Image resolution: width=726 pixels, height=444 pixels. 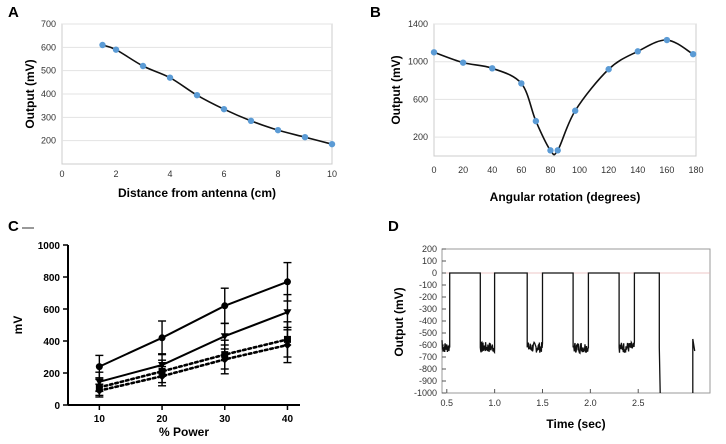 What do you see at coordinates (579, 170) in the screenshot?
I see `x-tick-label-b: 100` at bounding box center [579, 170].